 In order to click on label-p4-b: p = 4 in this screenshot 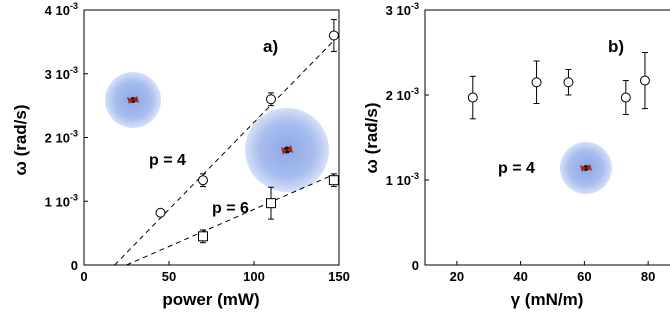, I will do `click(516, 168)`.